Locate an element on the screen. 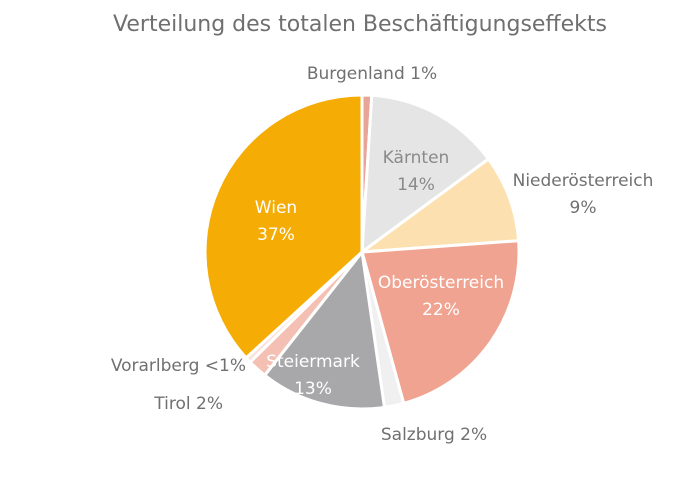 This screenshot has width=700, height=479. data-label-value-oberösterreich: 22% is located at coordinates (441, 310).